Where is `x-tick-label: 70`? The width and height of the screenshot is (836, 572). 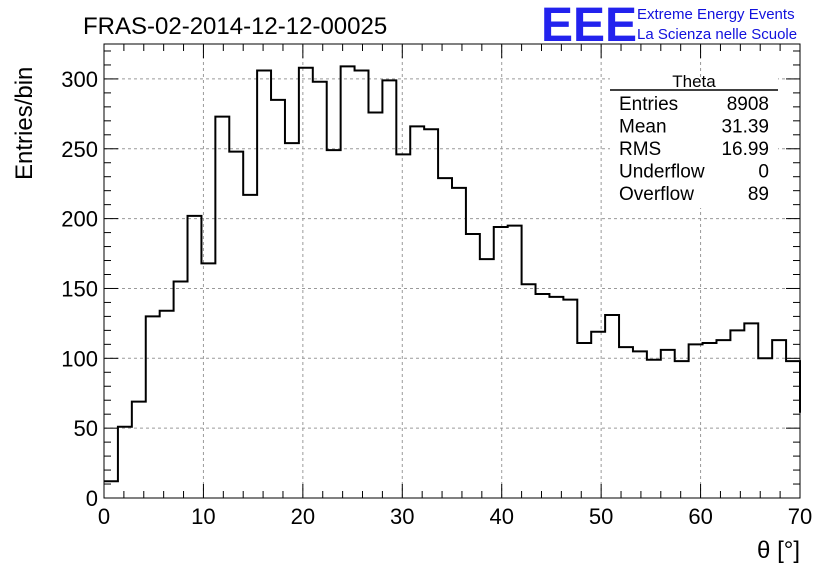
x-tick-label: 70 is located at coordinates (800, 516).